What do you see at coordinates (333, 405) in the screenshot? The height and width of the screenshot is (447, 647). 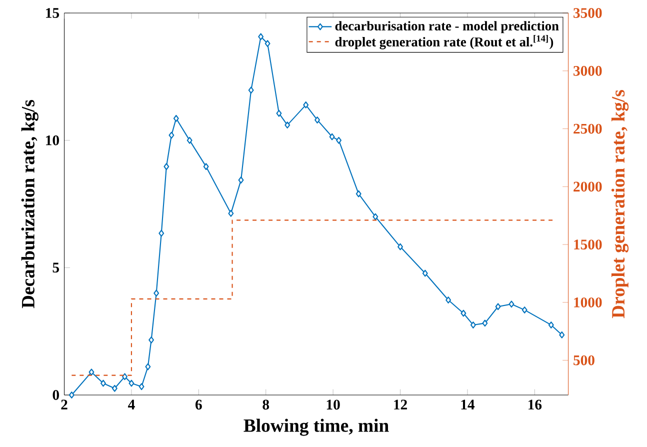 I see `x-tick-label: 10` at bounding box center [333, 405].